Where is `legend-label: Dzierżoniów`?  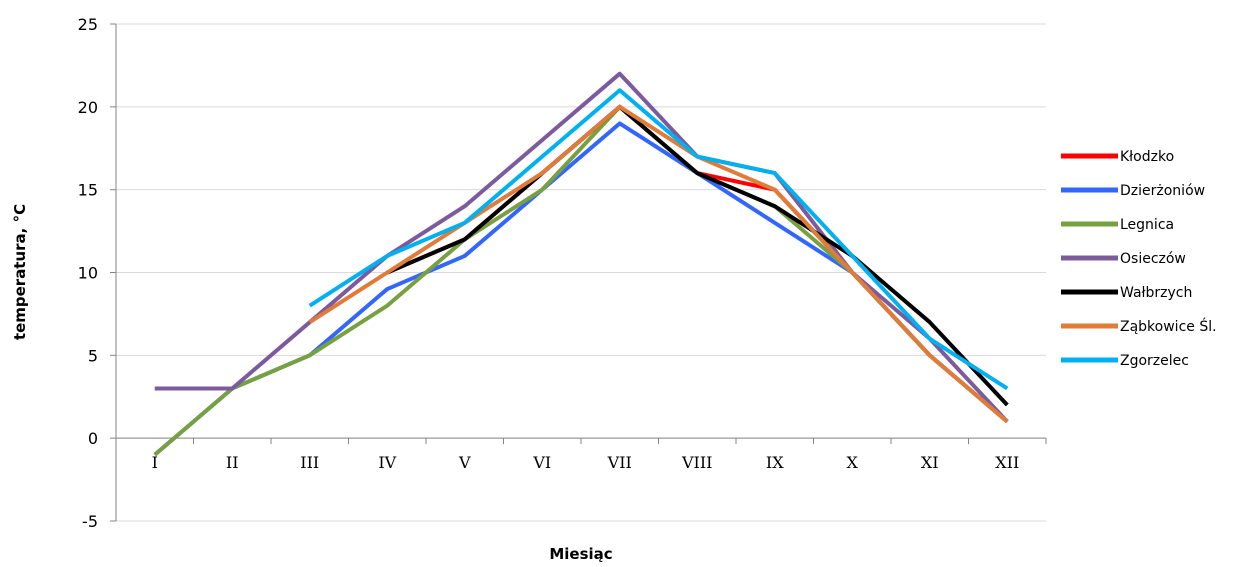 legend-label: Dzierżoniów is located at coordinates (1162, 191).